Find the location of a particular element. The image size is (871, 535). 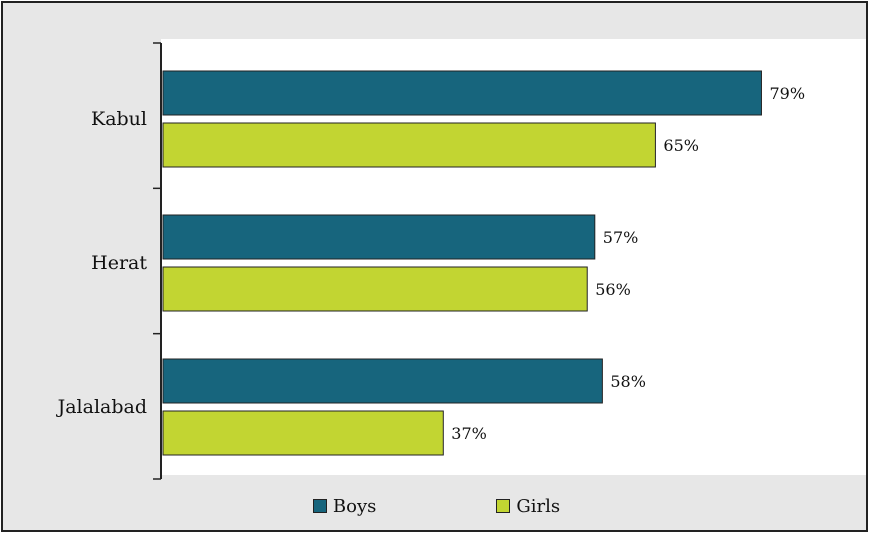

data-label: 79% is located at coordinates (787, 93).